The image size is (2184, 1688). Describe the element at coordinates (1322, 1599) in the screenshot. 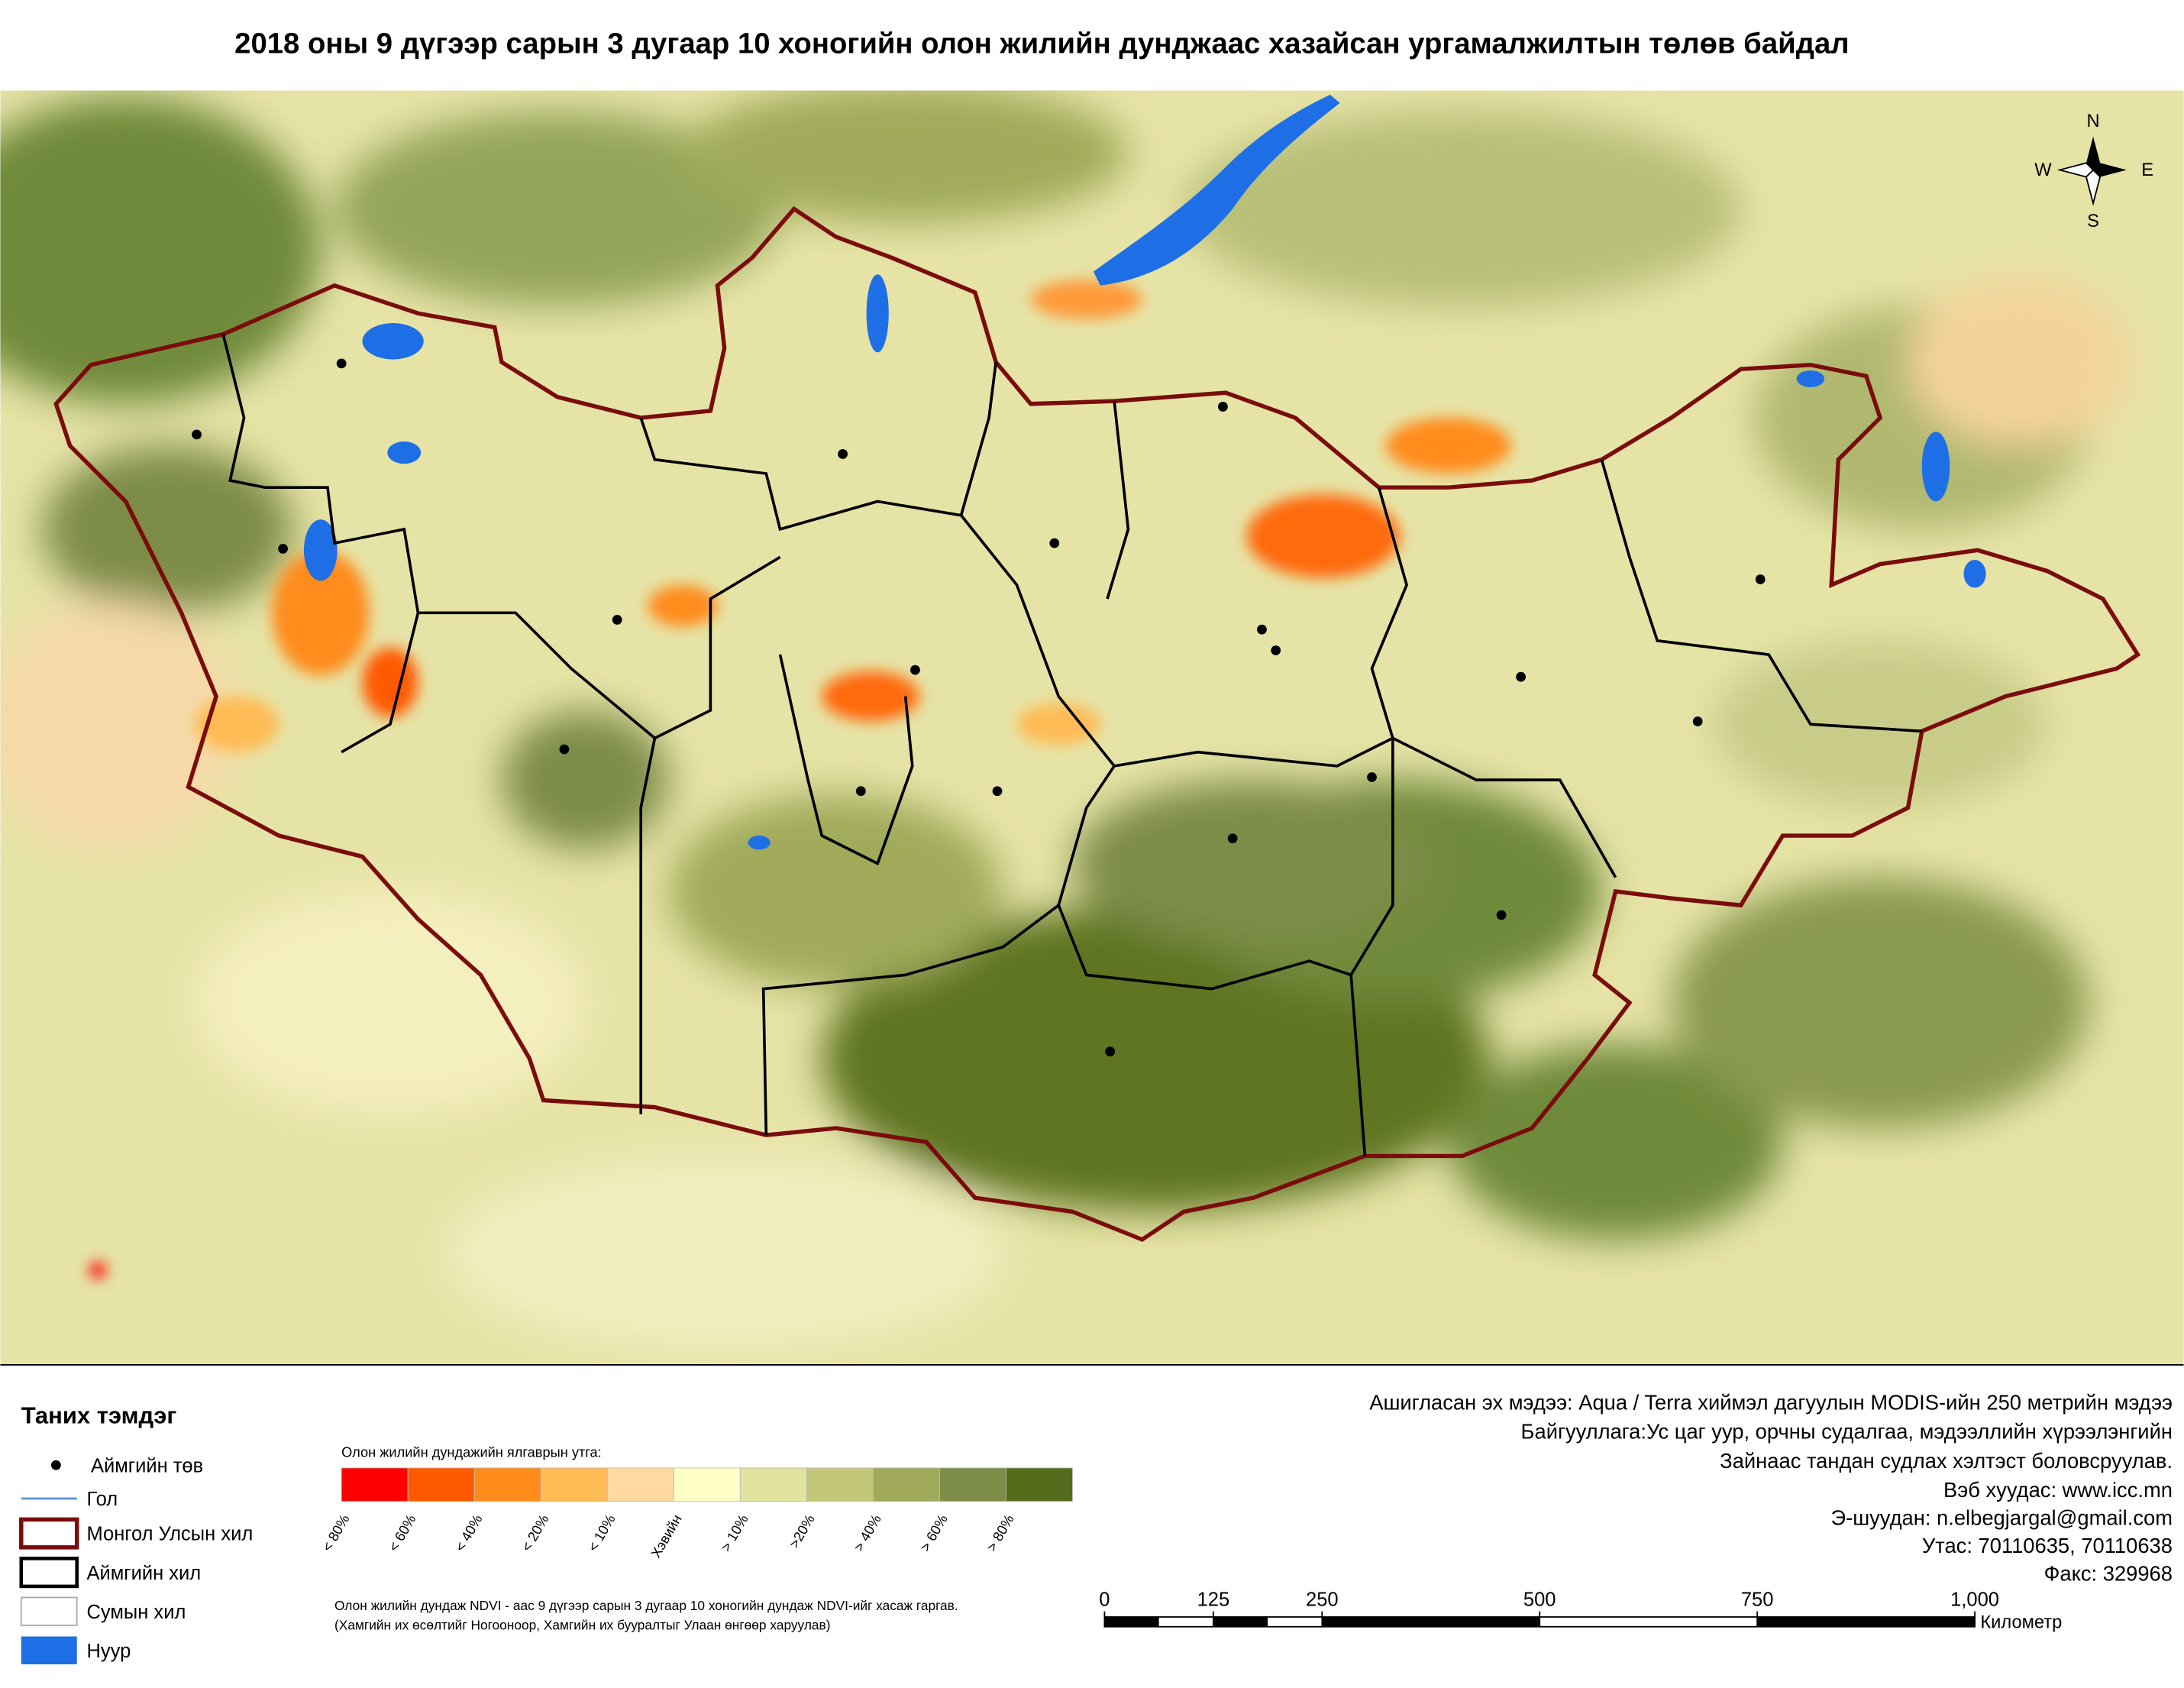

I see `scale-label: 250` at that location.